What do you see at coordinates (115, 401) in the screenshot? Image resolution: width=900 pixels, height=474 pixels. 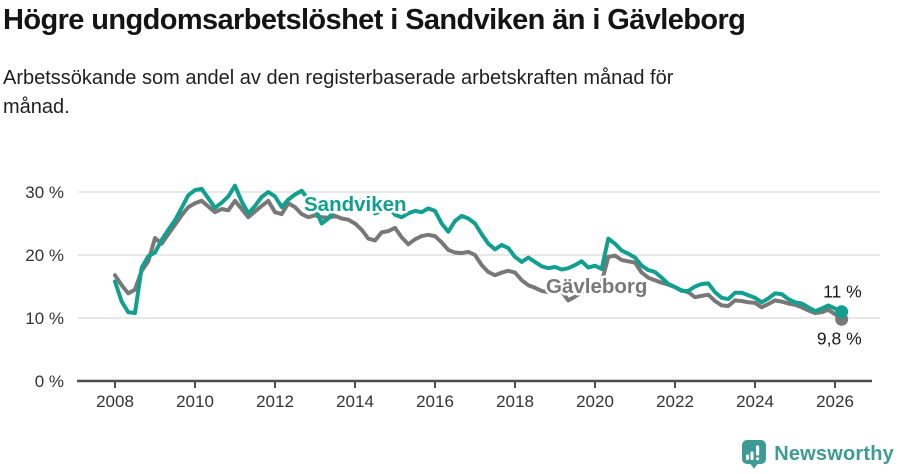 I see `x-axis-label-2008: 2008` at bounding box center [115, 401].